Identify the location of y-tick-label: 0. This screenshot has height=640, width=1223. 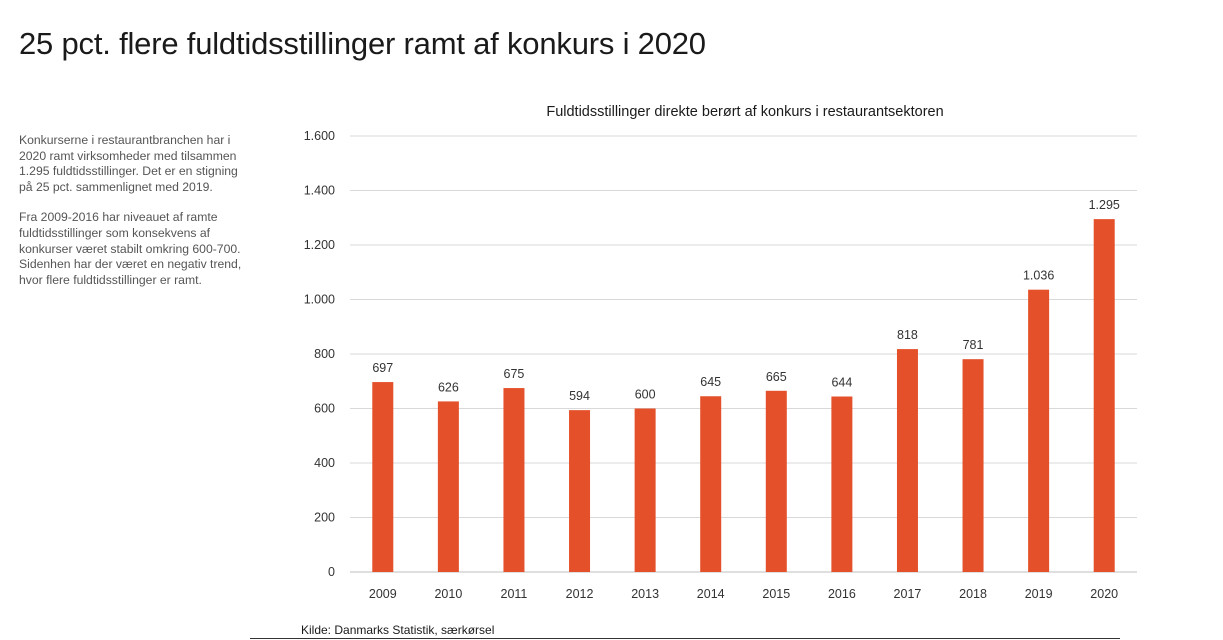
(331, 572).